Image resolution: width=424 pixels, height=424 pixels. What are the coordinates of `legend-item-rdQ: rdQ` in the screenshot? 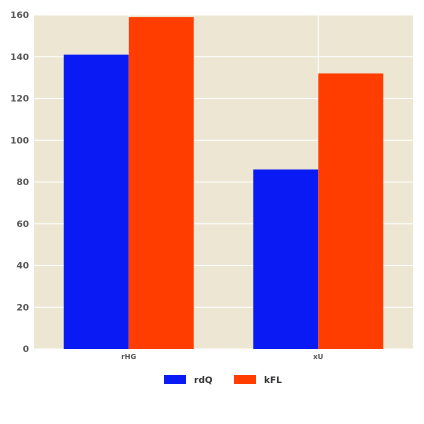 It's located at (188, 380).